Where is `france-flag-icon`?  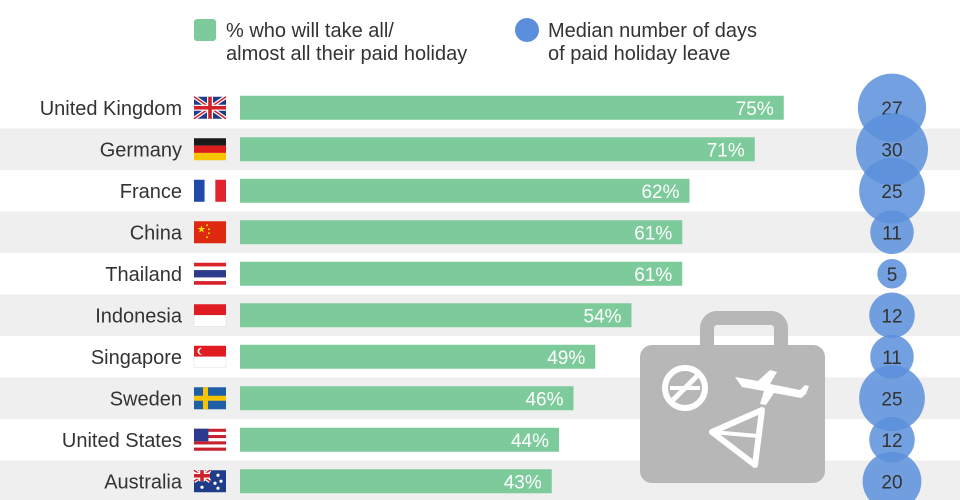
france-flag-icon is located at coordinates (210, 190).